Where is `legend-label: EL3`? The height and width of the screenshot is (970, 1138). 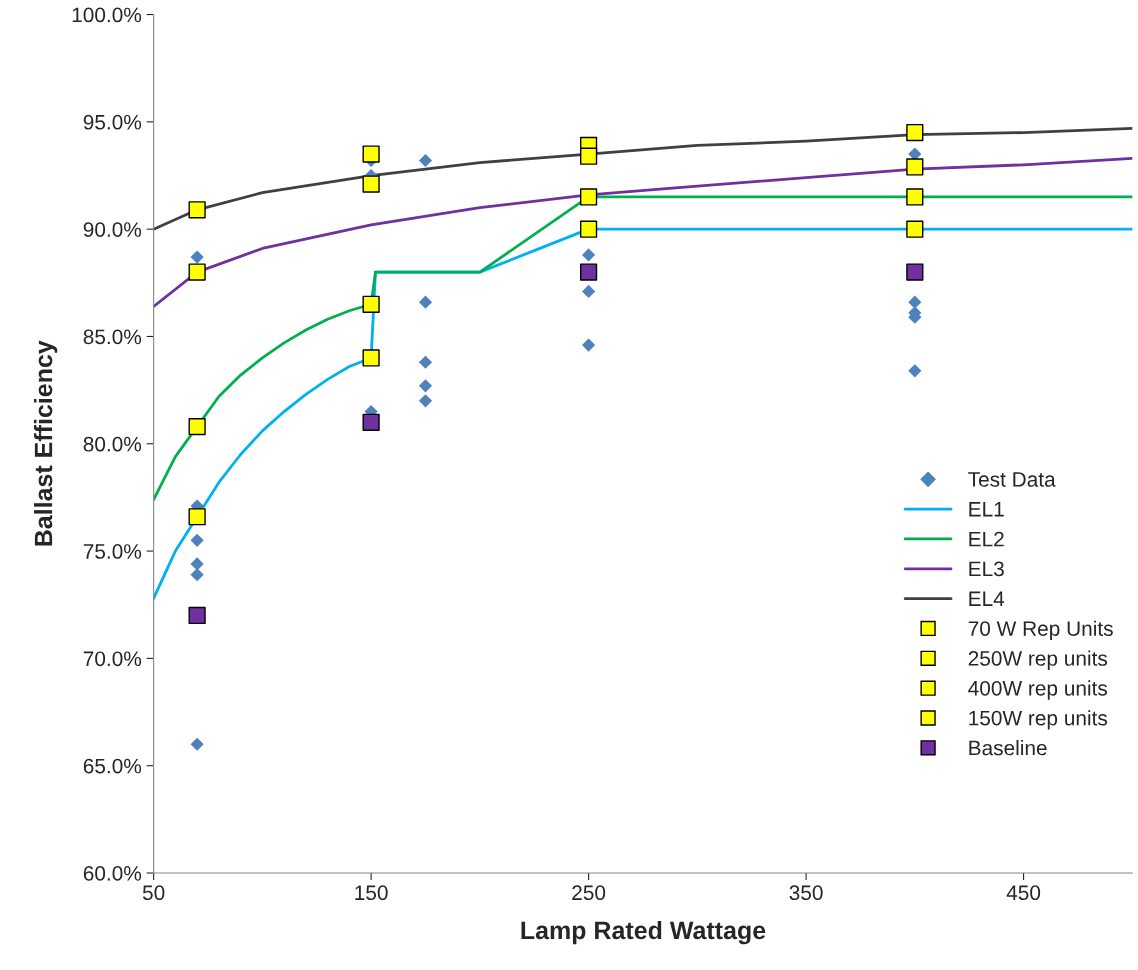
legend-label: EL3 is located at coordinates (986, 569).